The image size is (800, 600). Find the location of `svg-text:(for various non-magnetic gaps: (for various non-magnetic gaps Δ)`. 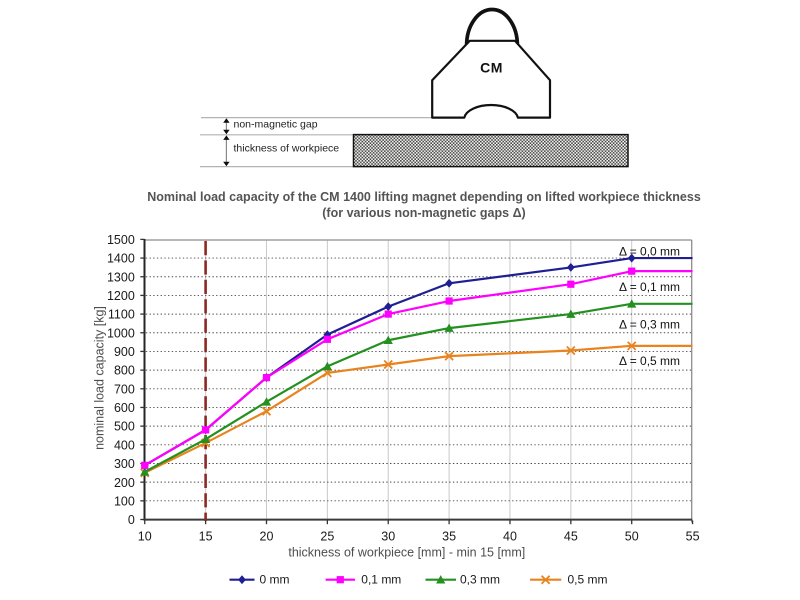

svg-text:(for various non-magnetic gaps: (for various non-magnetic gaps Δ) is located at coordinates (423, 213).